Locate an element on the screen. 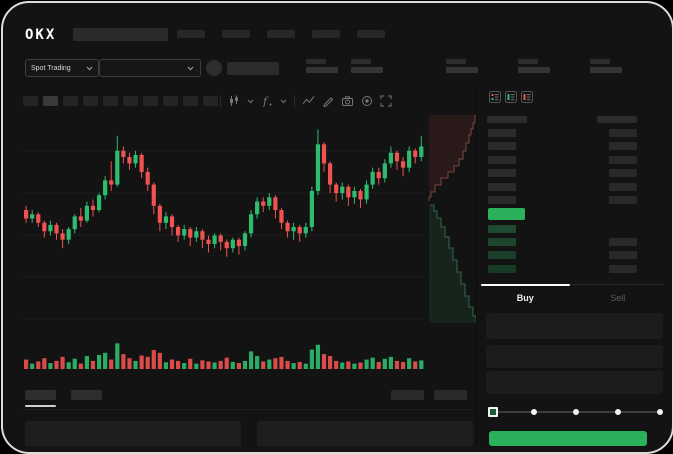 The image size is (673, 454). amount-slider is located at coordinates (575, 412).